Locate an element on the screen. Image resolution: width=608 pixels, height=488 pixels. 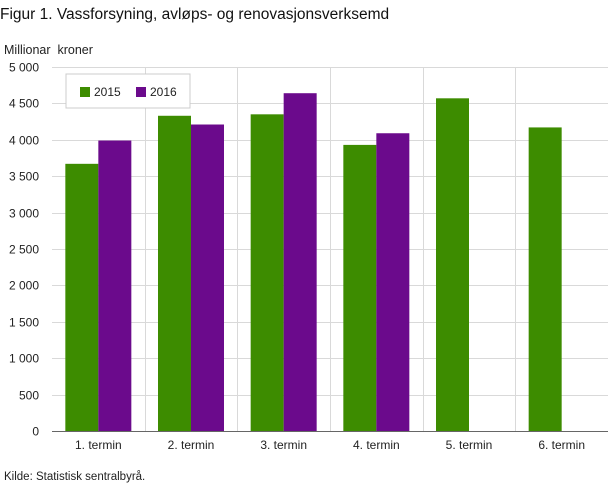
x-tick-label: 5. termin is located at coordinates (469, 445).